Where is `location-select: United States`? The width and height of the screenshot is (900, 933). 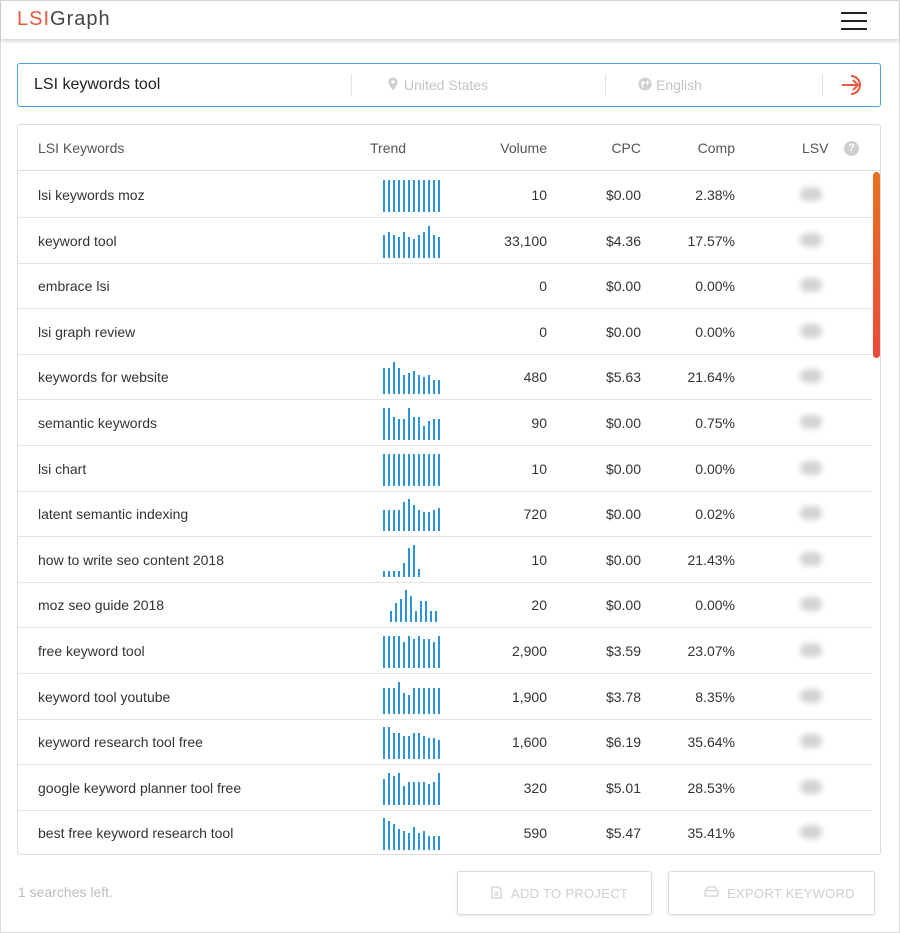 location-select: United States is located at coordinates (495, 85).